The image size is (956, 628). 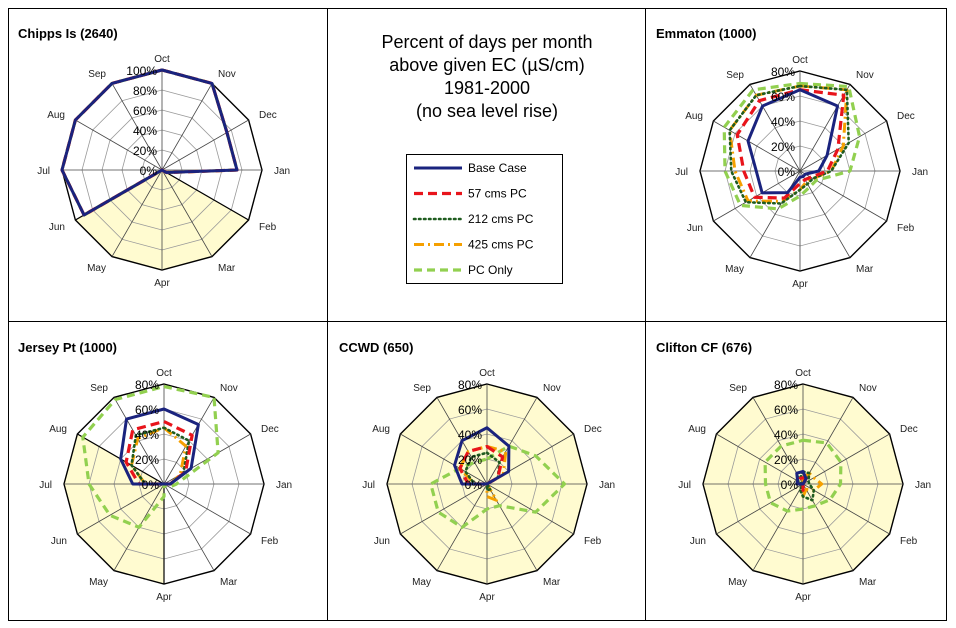 What do you see at coordinates (706, 33) in the screenshot?
I see `panel-title: Emmaton (1000)` at bounding box center [706, 33].